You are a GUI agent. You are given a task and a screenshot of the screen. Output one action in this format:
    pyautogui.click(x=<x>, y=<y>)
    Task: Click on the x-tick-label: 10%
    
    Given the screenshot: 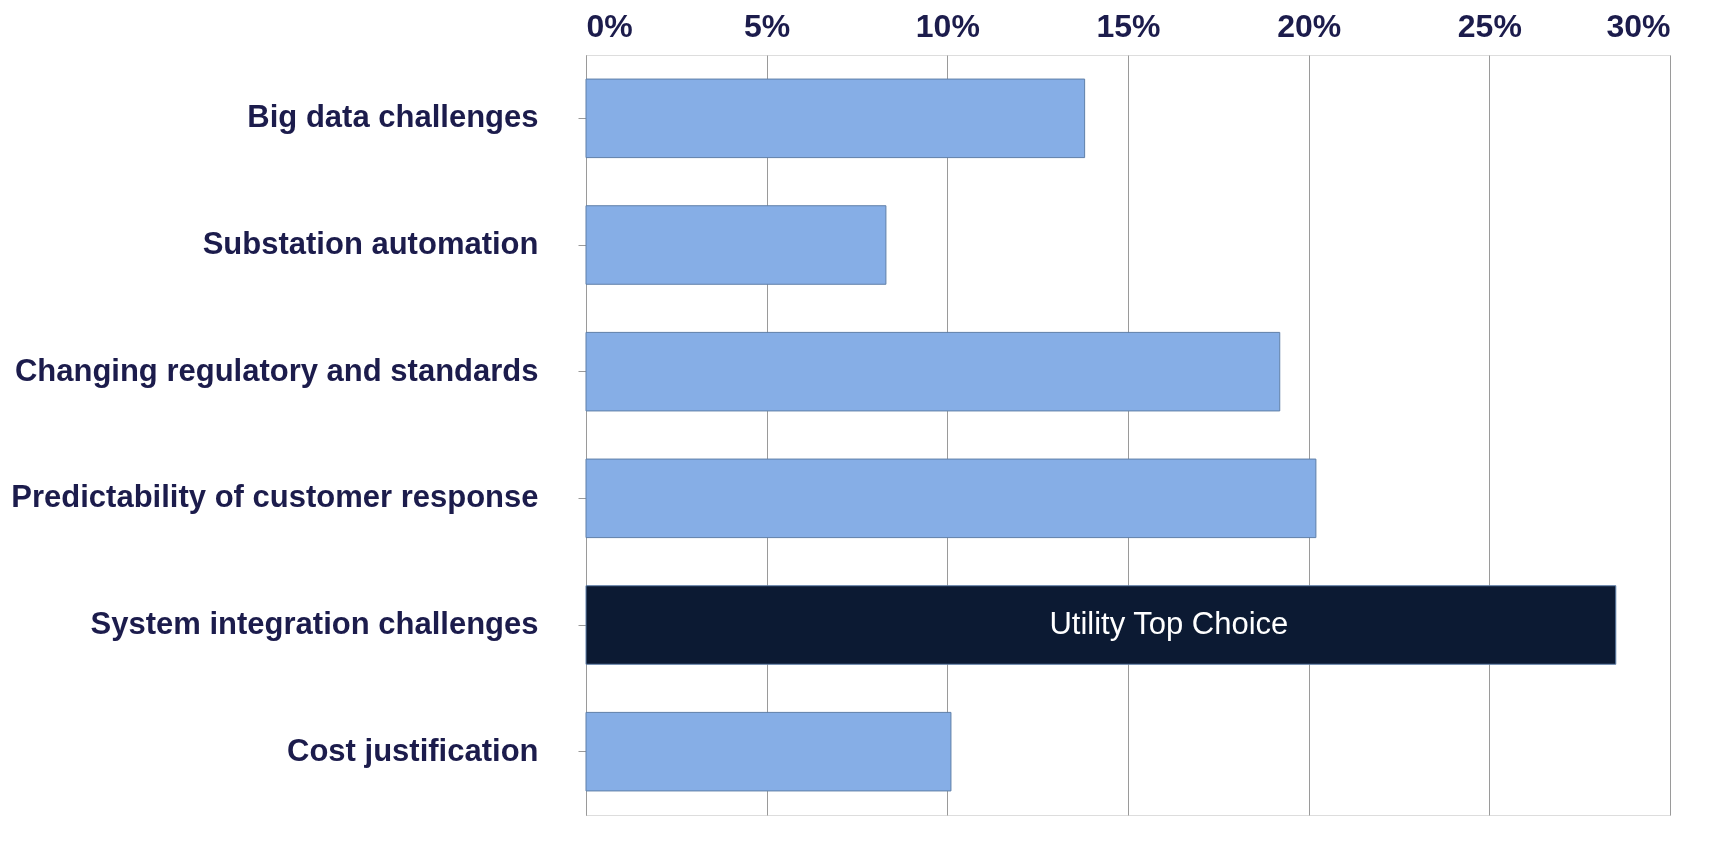 What is the action you would take?
    pyautogui.click(x=947, y=25)
    